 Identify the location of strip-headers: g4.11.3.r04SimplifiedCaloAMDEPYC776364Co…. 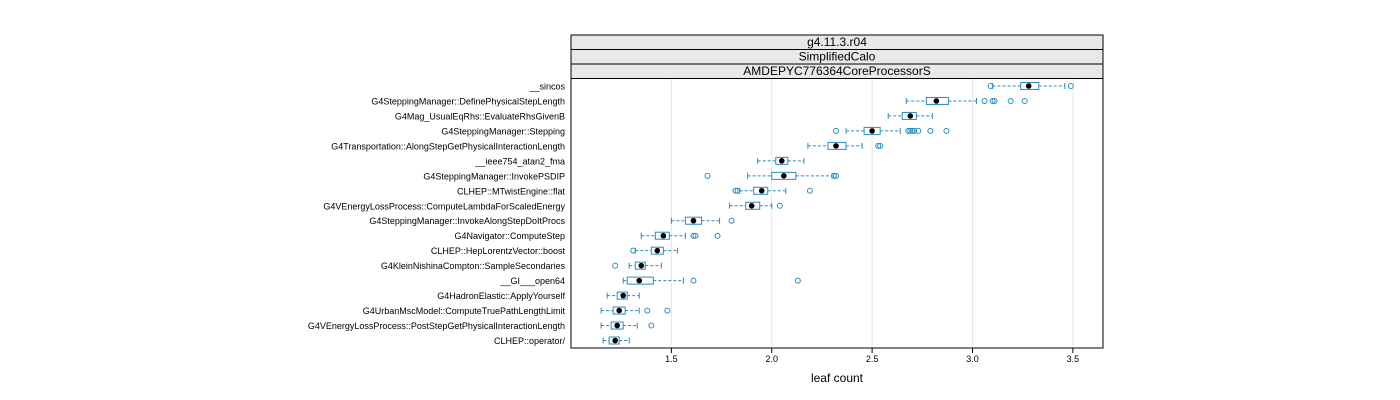
(837, 56).